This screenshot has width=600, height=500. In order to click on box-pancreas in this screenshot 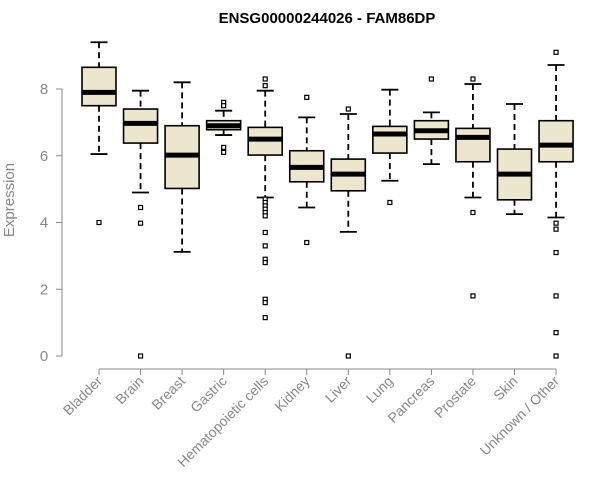, I will do `click(431, 120)`.